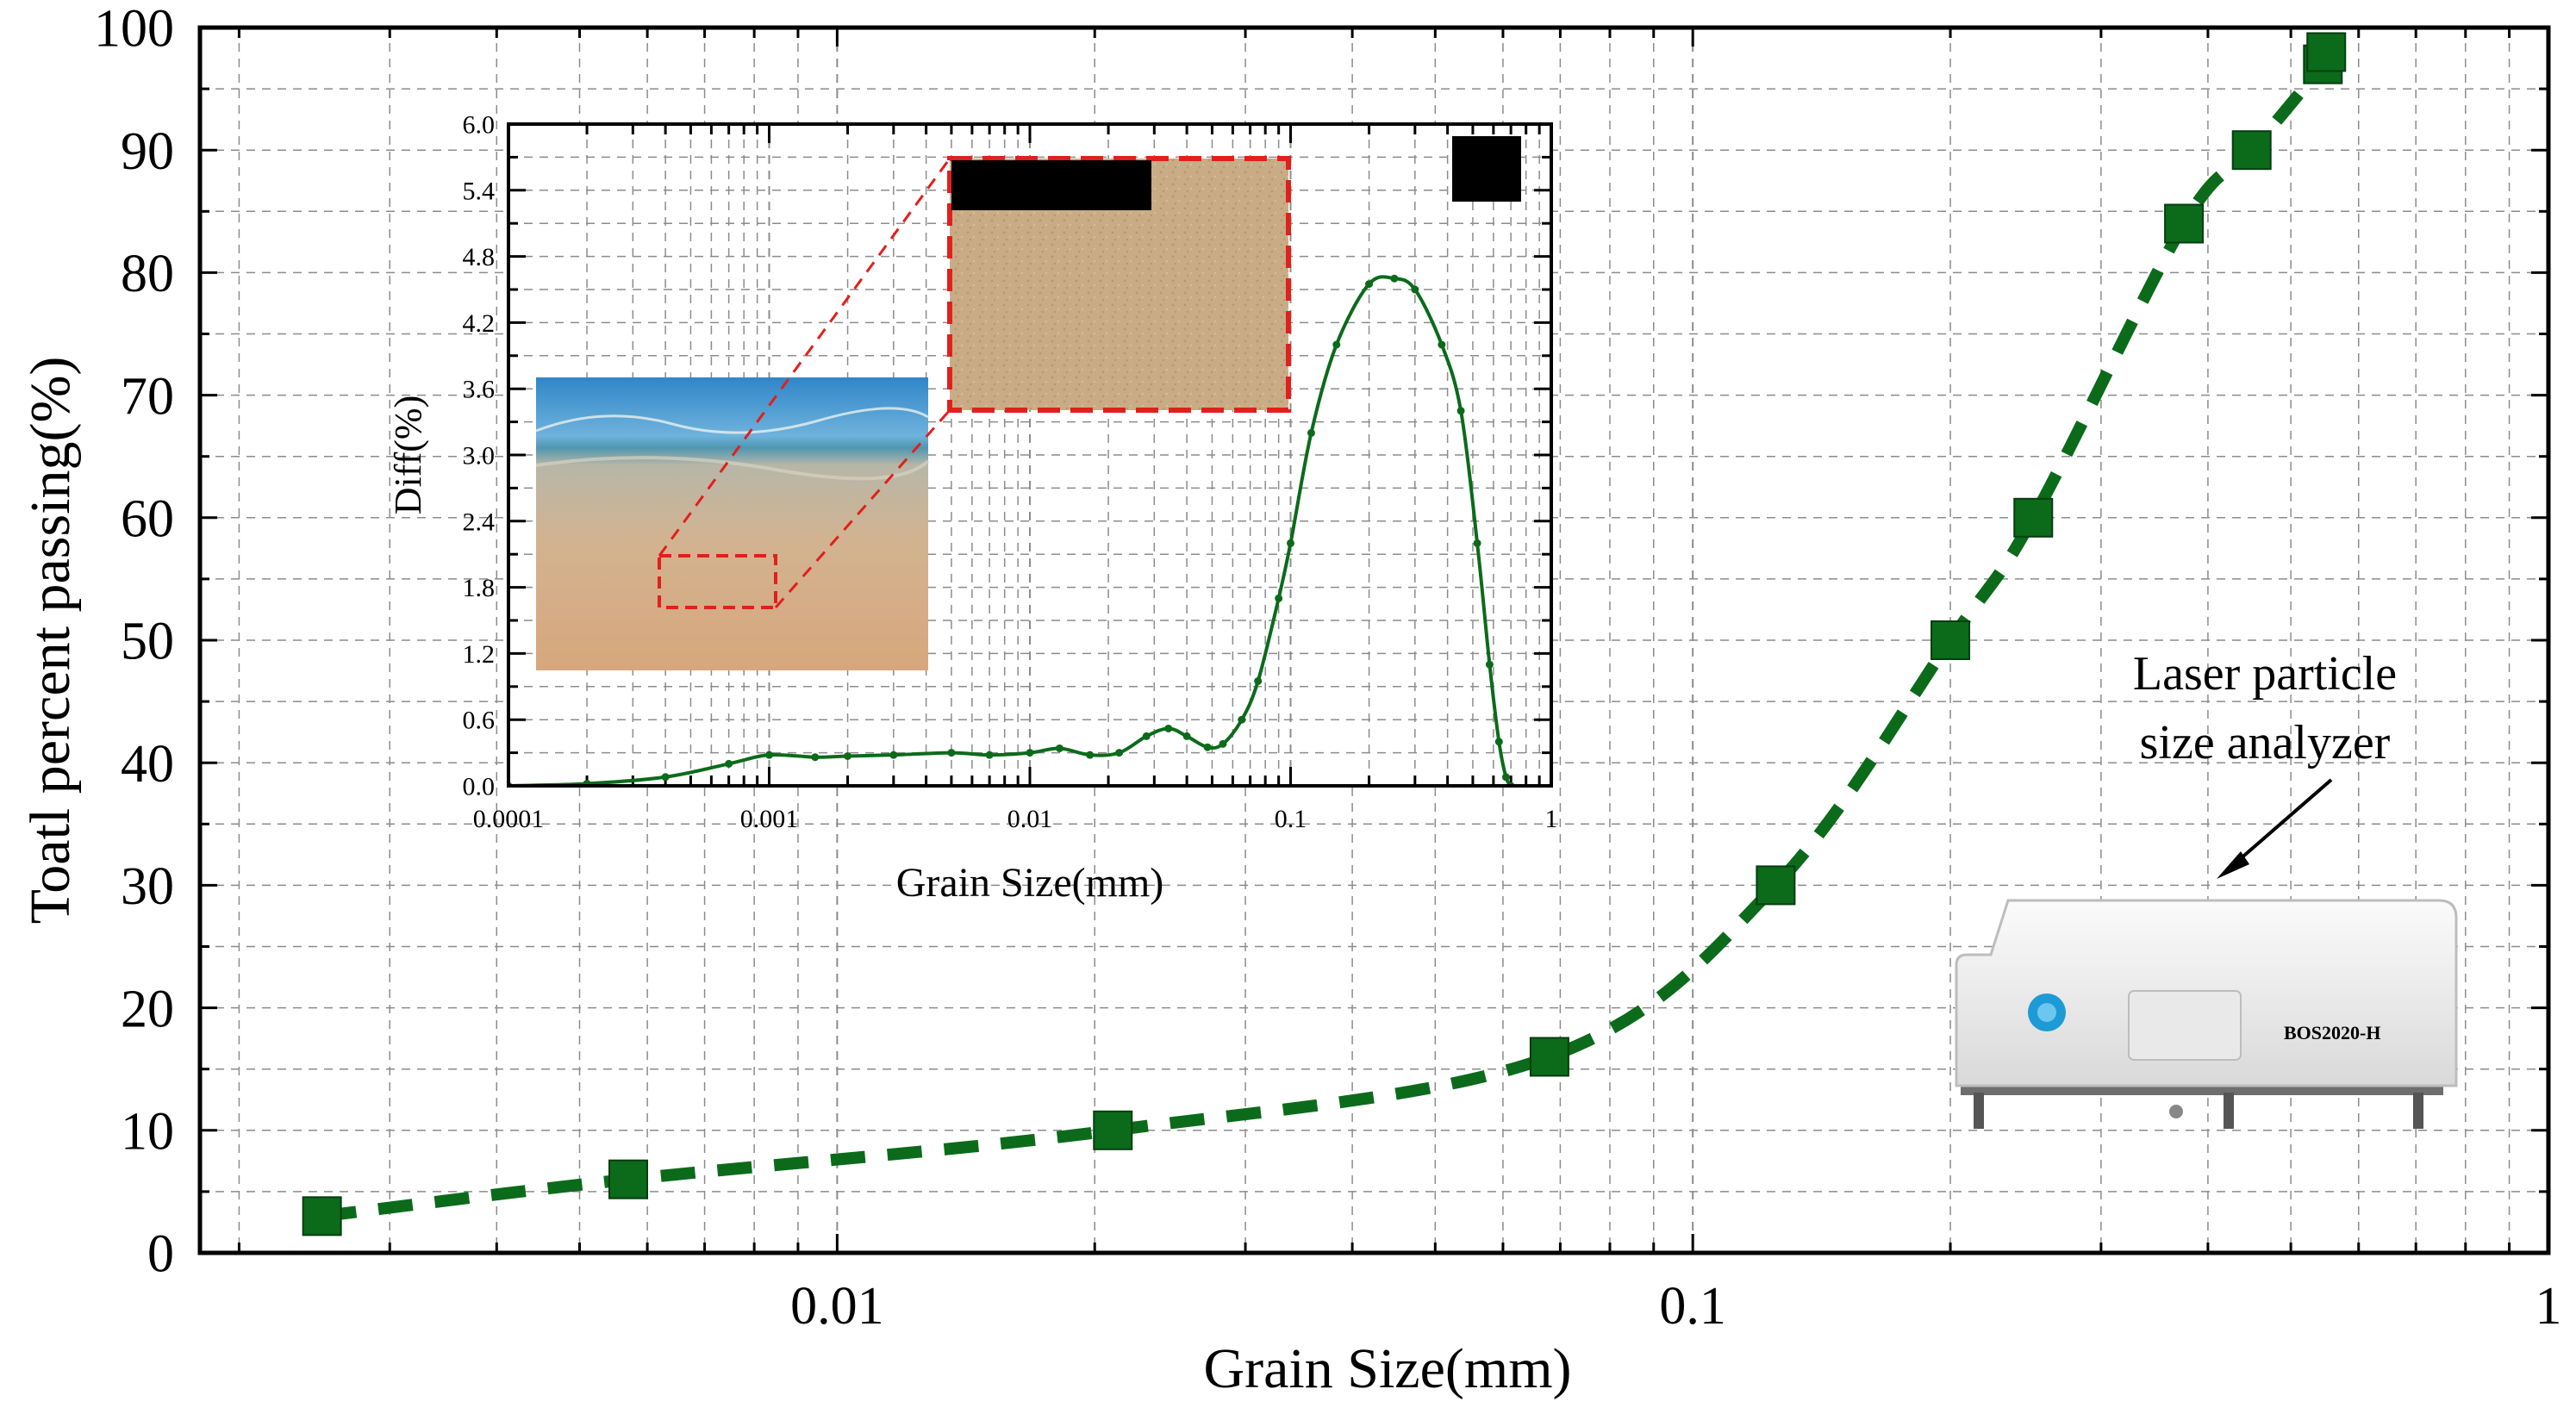 Image resolution: width=2576 pixels, height=1414 pixels. I want to click on annotation-line-1: Laser particle, so click(2265, 674).